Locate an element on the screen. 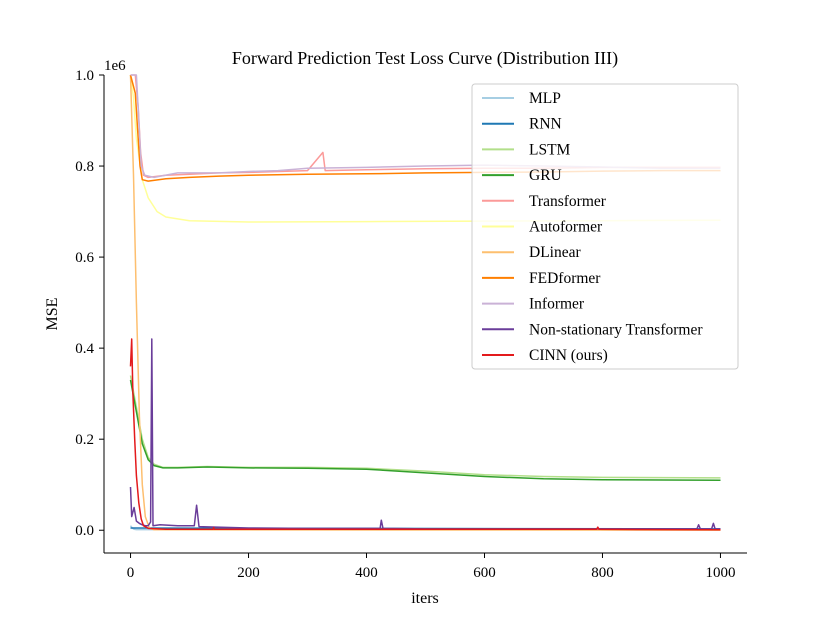 The width and height of the screenshot is (830, 623). x-axis-label: iters is located at coordinates (425, 598).